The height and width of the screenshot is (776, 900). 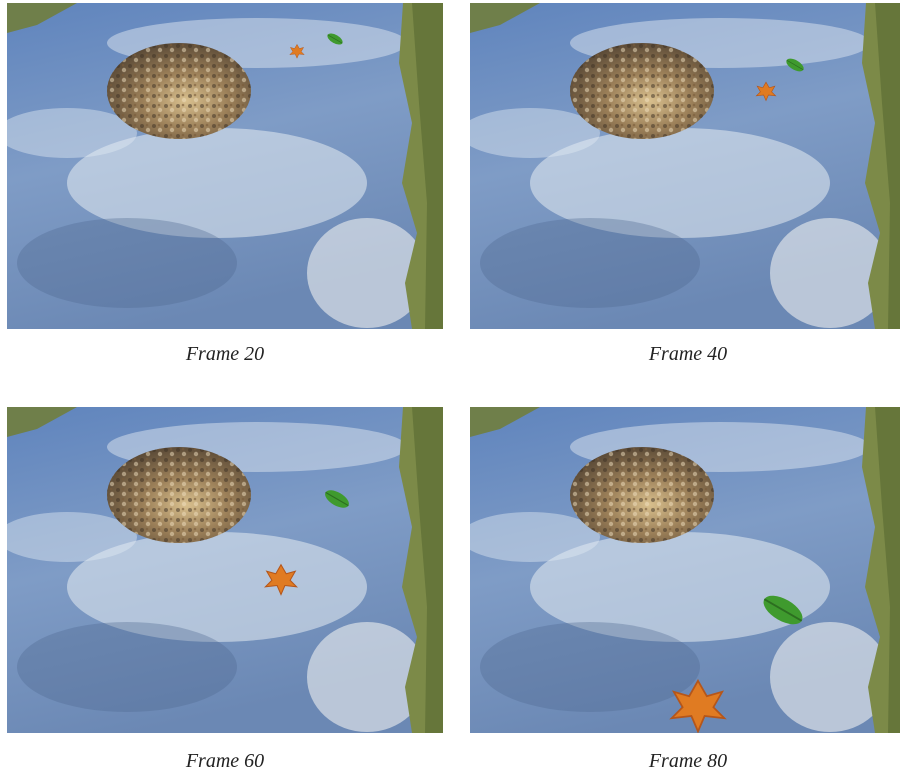 I want to click on caption: Frame 80, so click(x=688, y=761).